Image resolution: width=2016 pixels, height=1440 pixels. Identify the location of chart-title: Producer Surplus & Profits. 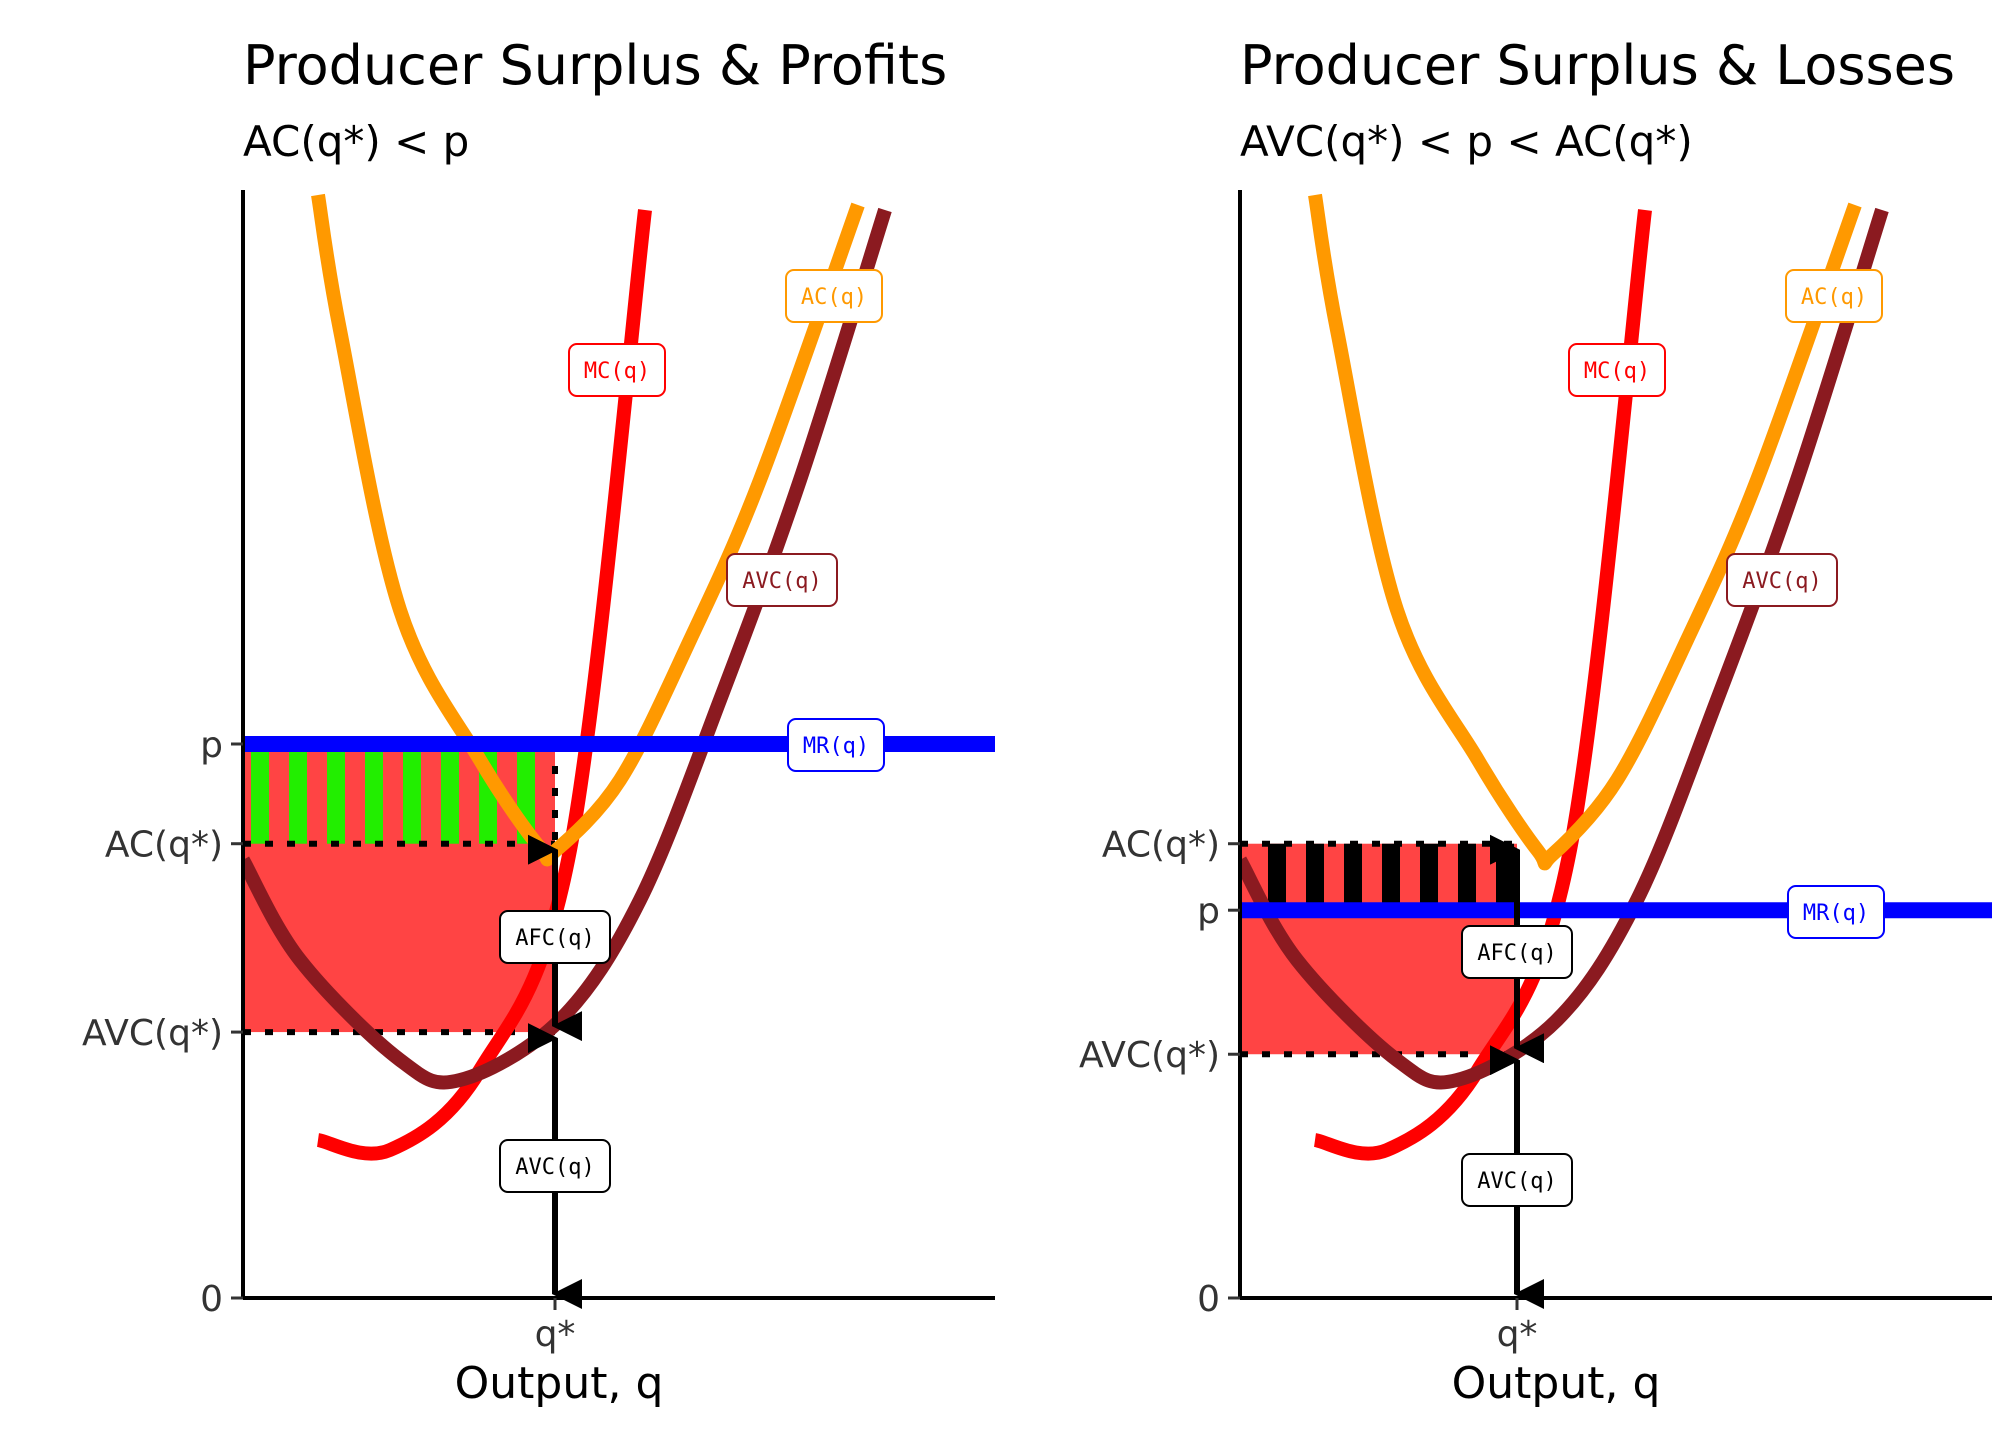
(595, 65).